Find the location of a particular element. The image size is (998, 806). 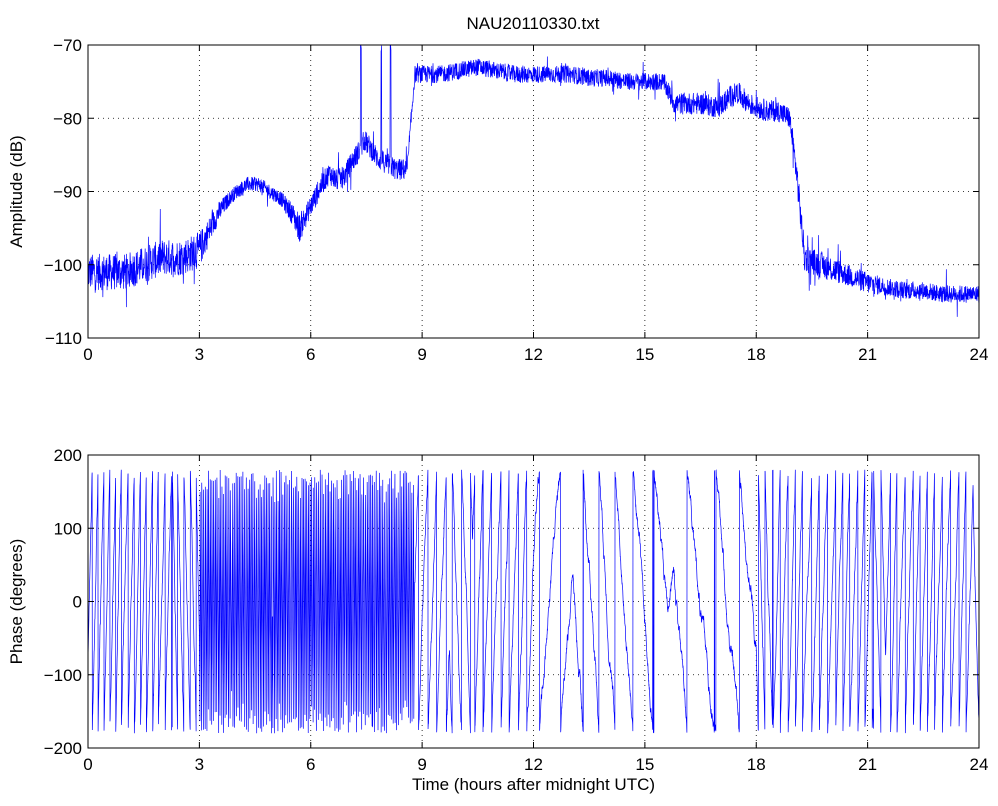

amplitude-ytick-label: −110 is located at coordinates (63, 338).